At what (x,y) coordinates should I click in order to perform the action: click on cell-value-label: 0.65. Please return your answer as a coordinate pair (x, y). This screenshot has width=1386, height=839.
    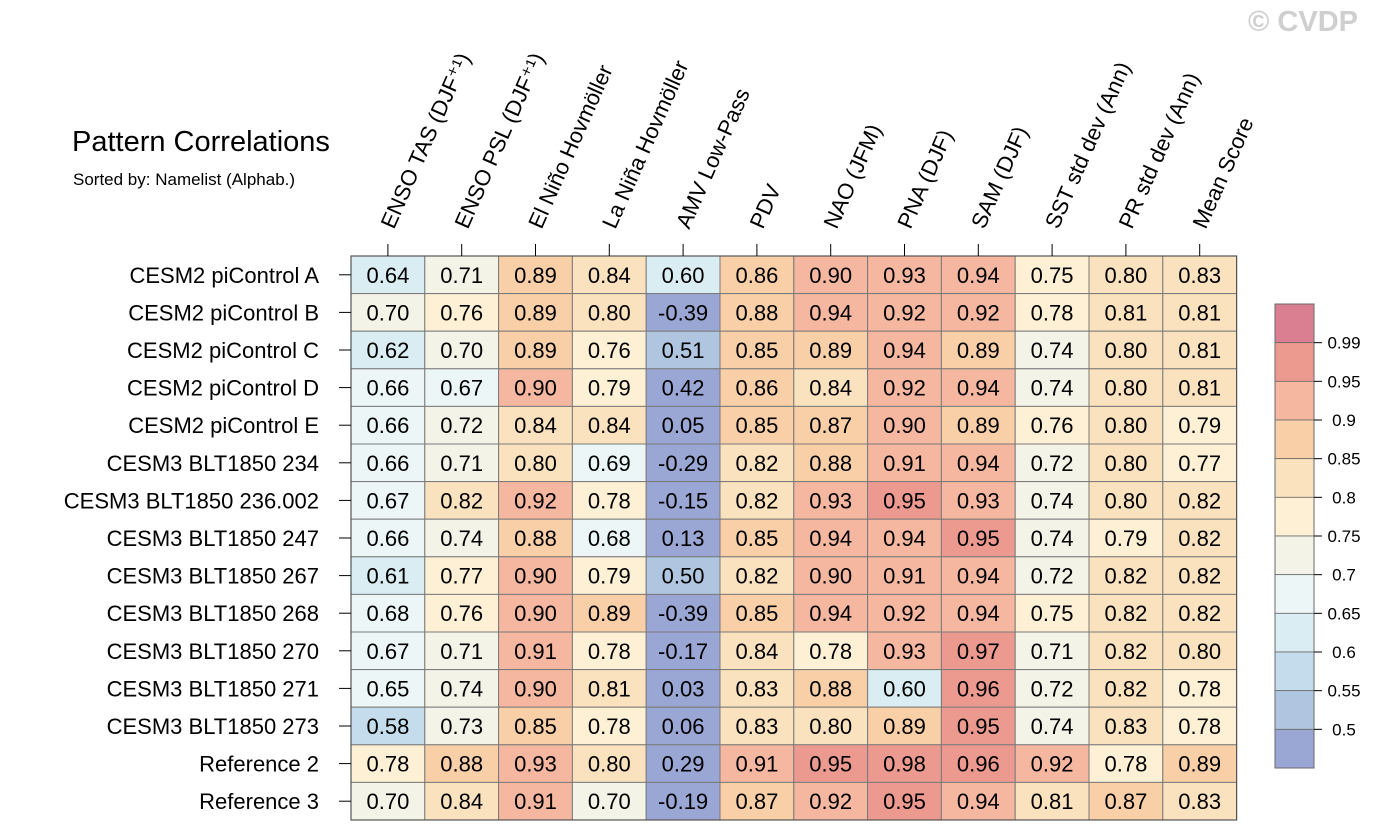
    Looking at the image, I should click on (387, 688).